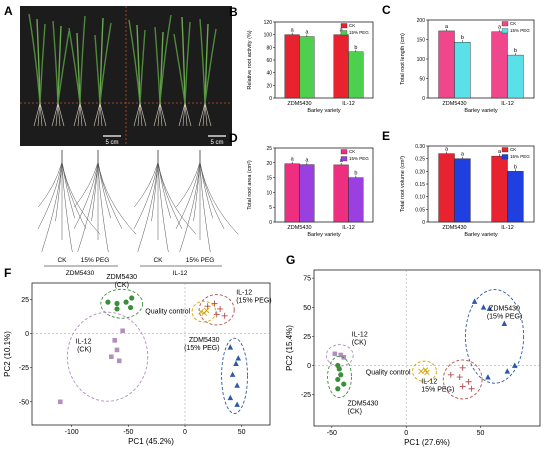  Describe the element at coordinates (420, 210) in the screenshot. I see `y-tick-label: 0.05` at that location.